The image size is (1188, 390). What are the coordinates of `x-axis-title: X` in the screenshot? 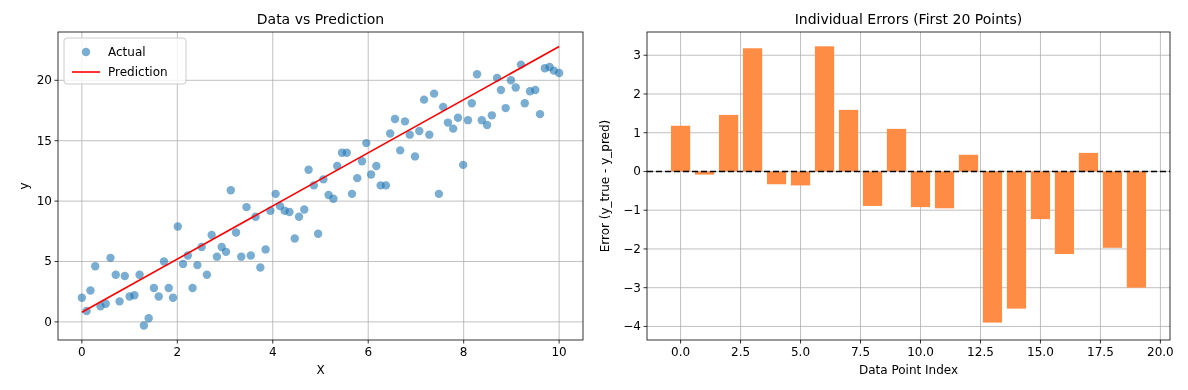 It's located at (320, 370).